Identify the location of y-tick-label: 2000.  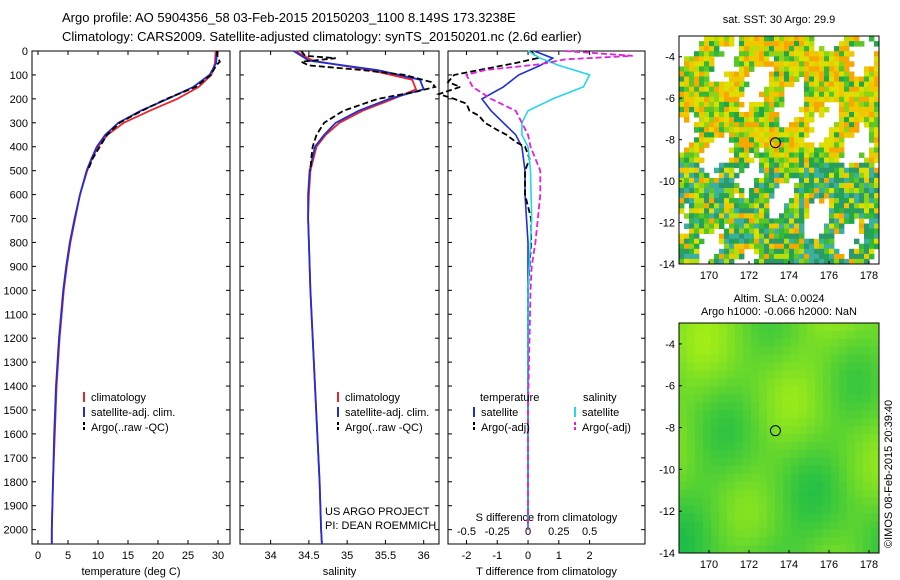
(16, 531).